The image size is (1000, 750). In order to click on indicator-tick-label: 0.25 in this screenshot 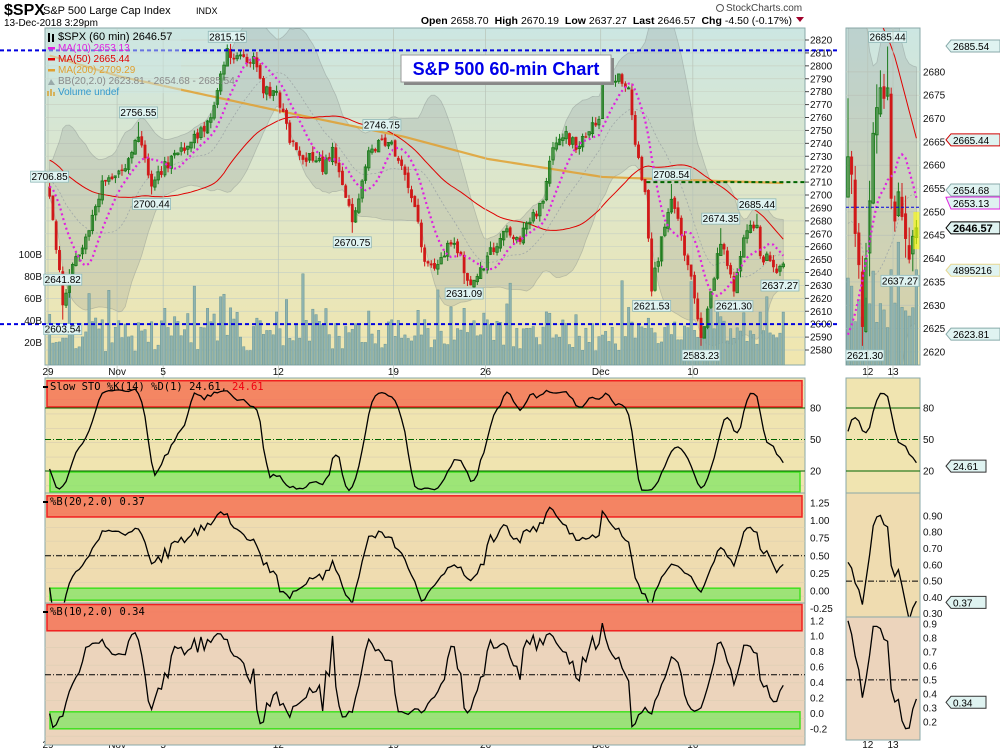, I will do `click(820, 574)`.